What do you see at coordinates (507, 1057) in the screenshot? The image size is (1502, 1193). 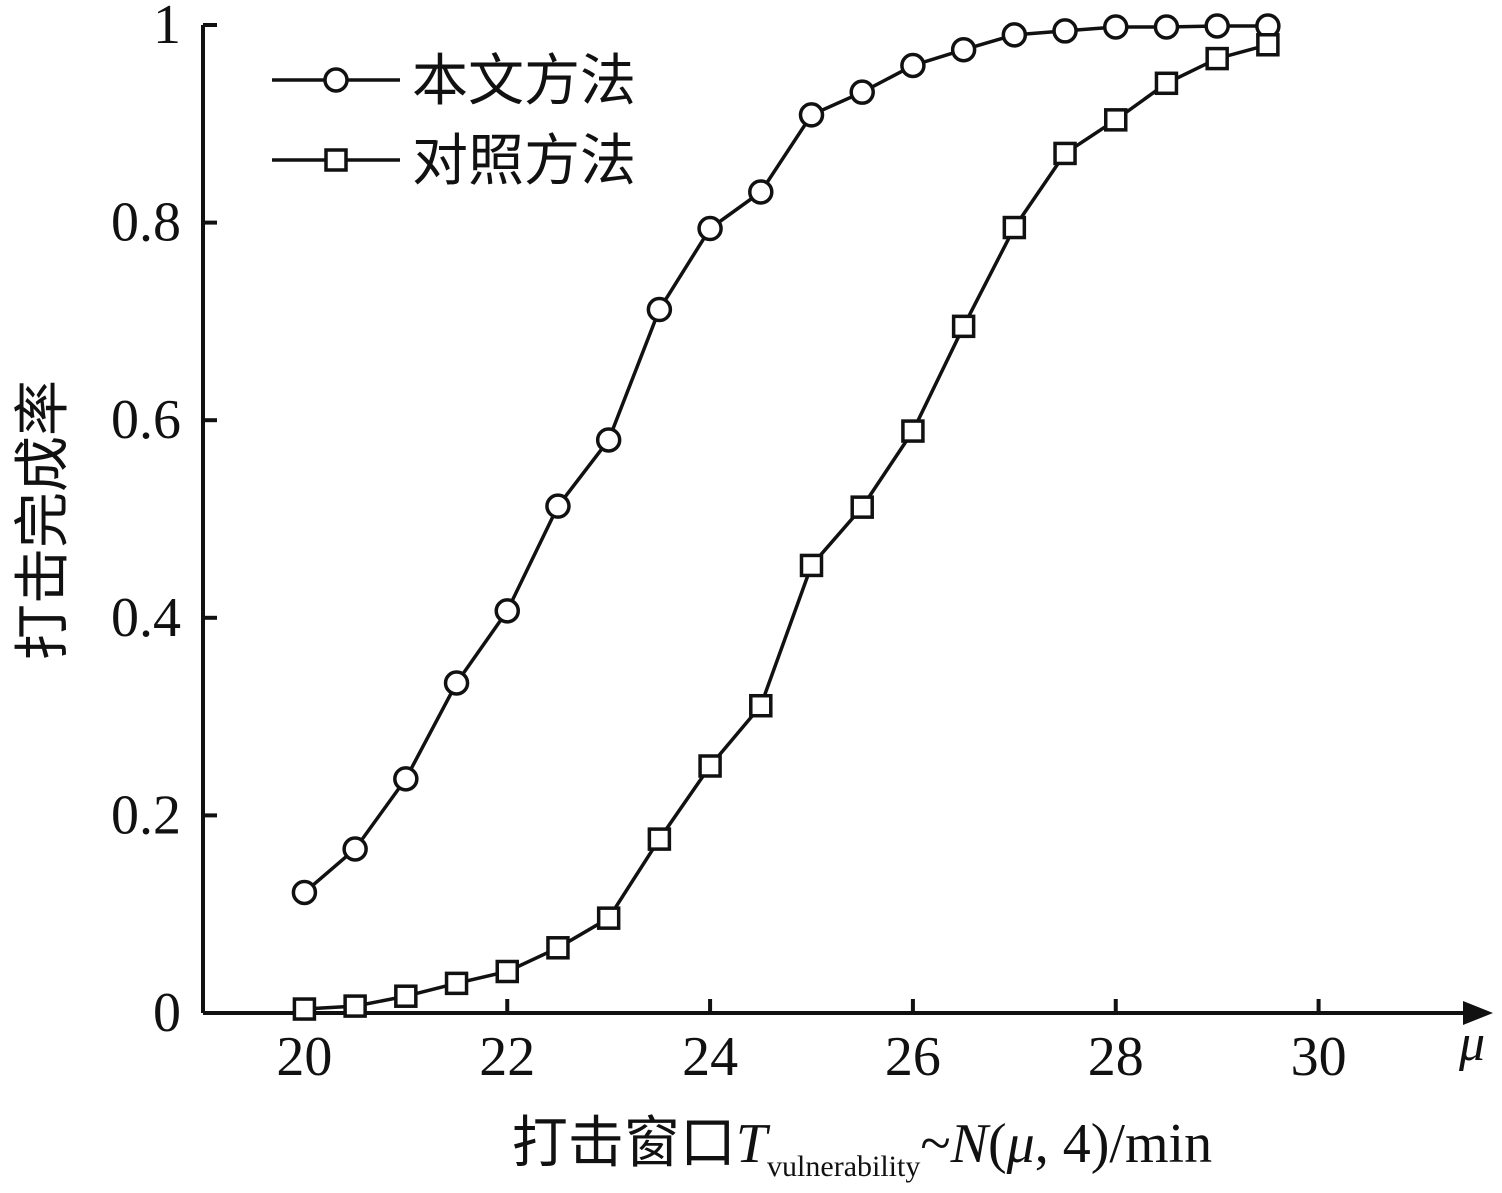 I see `x-tick-label: 22` at bounding box center [507, 1057].